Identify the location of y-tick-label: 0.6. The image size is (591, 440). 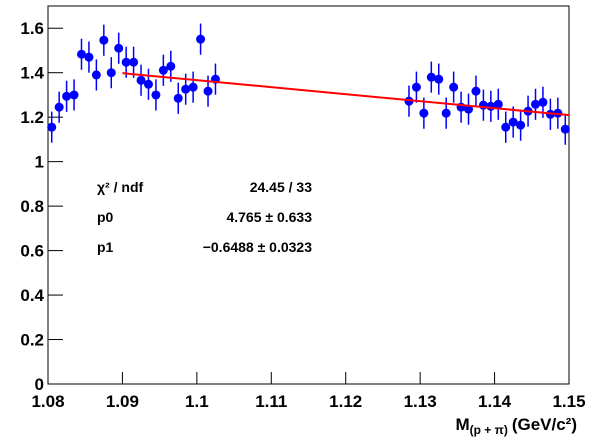
(32, 251).